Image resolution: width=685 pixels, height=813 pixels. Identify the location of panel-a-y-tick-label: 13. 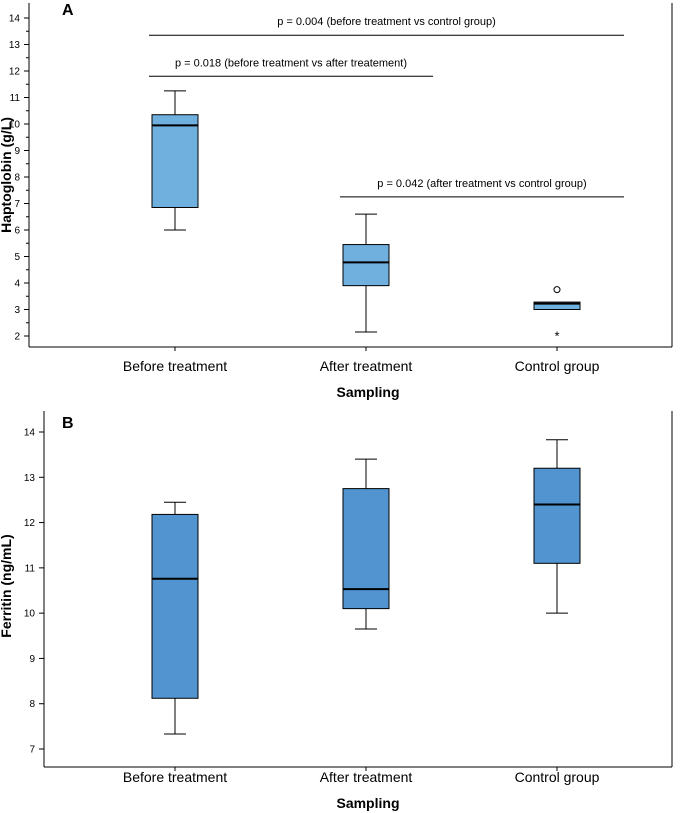
(15, 45).